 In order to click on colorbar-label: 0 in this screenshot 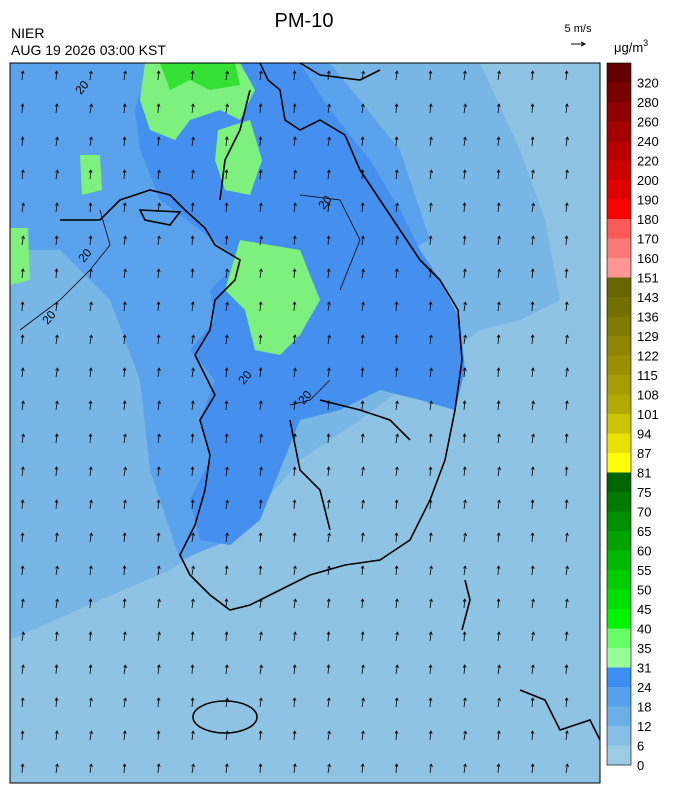, I will do `click(640, 765)`.